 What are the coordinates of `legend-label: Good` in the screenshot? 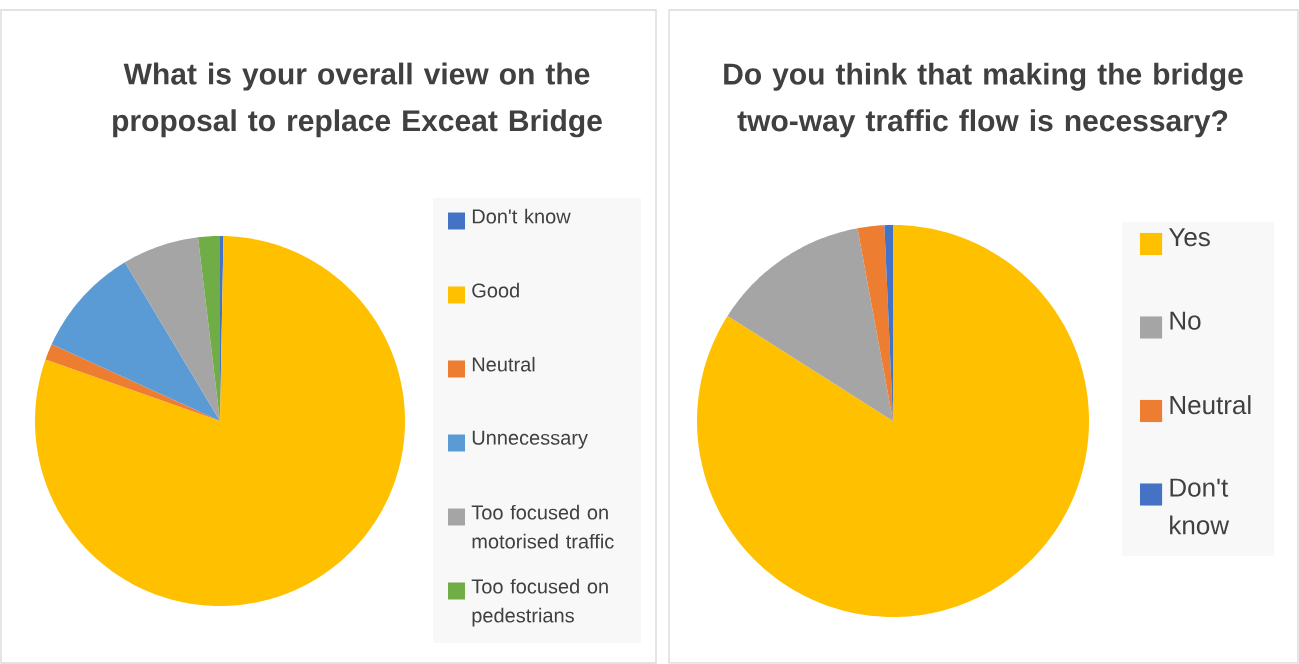 It's located at (495, 290).